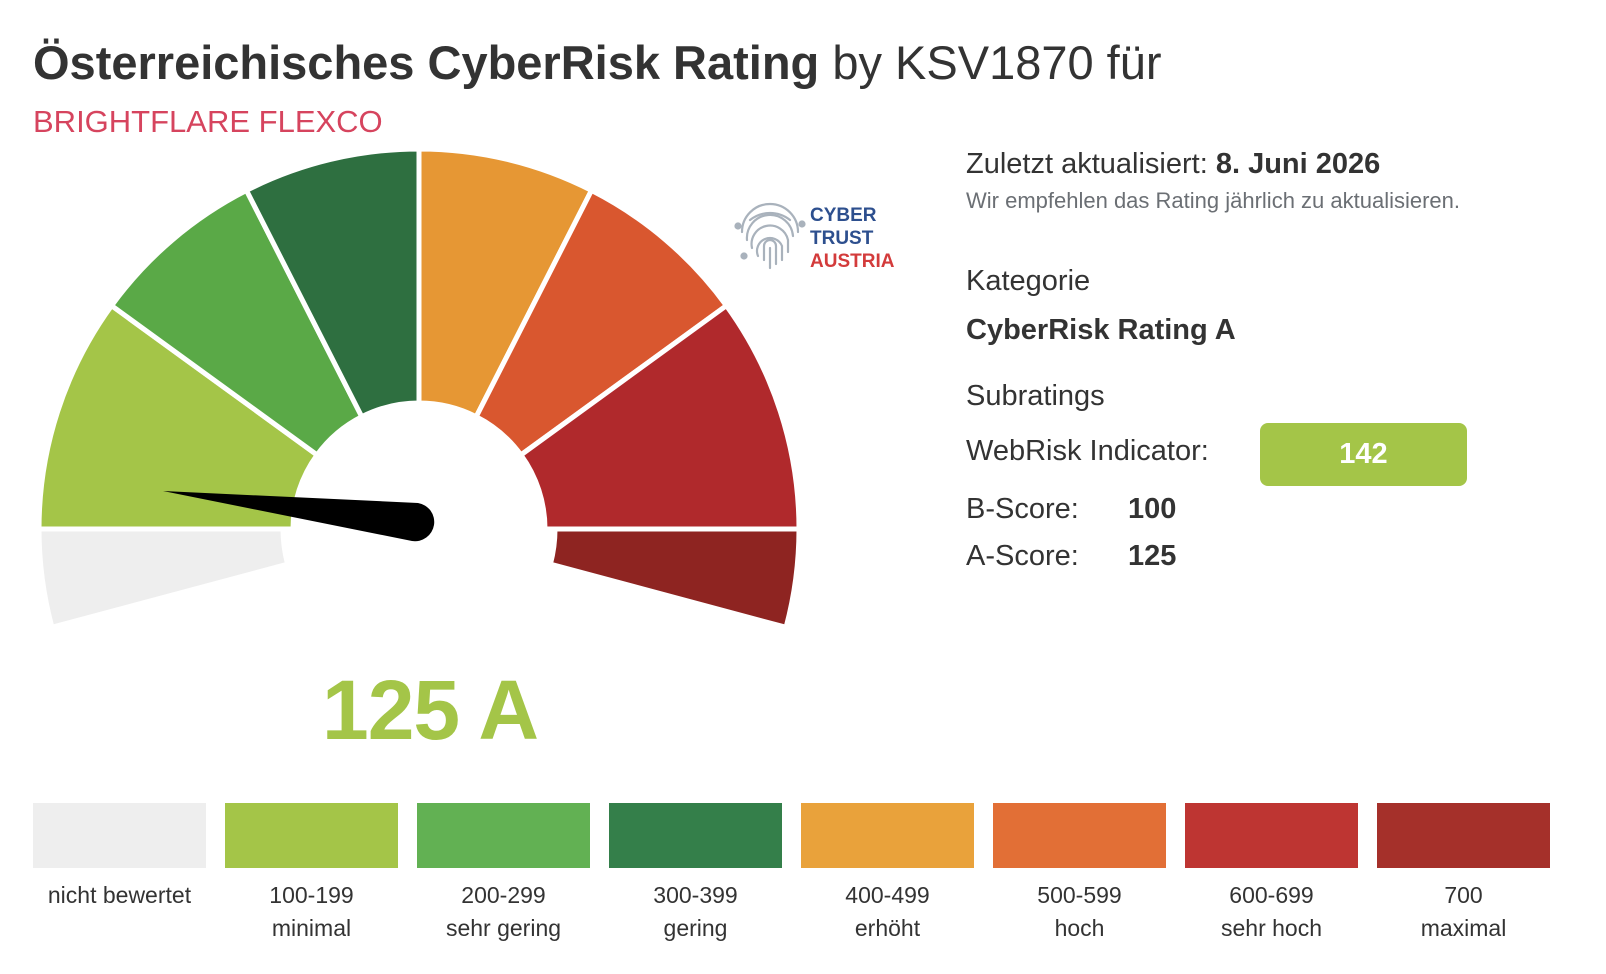  What do you see at coordinates (695, 928) in the screenshot?
I see `legend-label: gering` at bounding box center [695, 928].